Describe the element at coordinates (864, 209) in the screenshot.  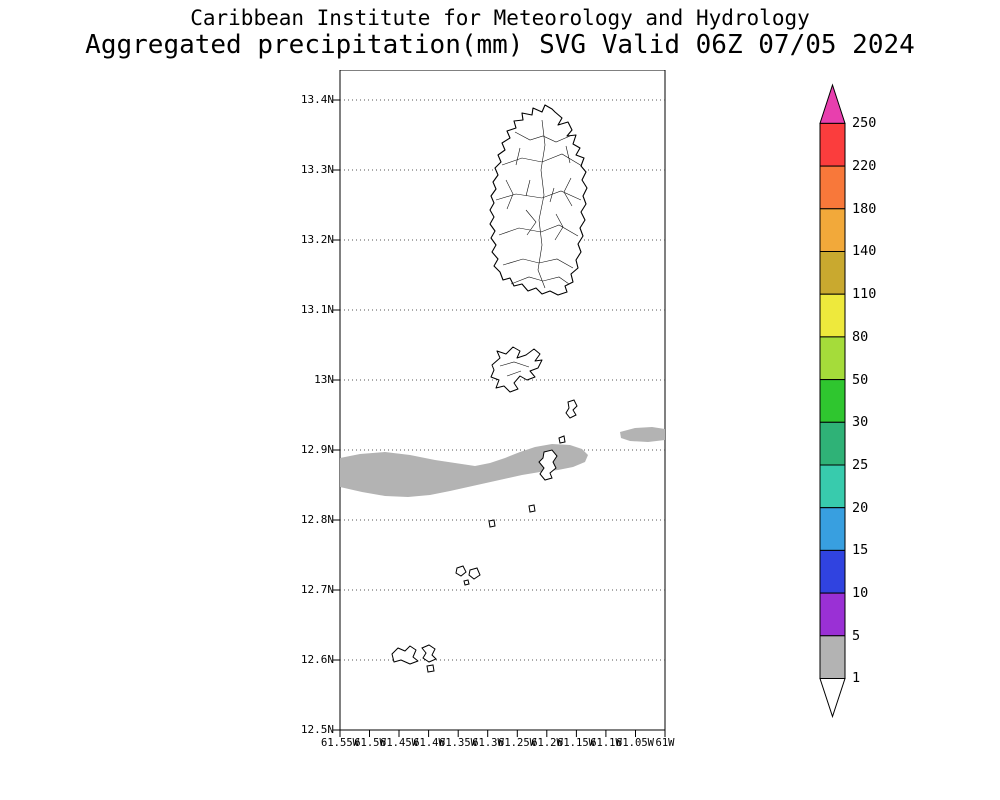
I see `colorbar-label: 180` at that location.